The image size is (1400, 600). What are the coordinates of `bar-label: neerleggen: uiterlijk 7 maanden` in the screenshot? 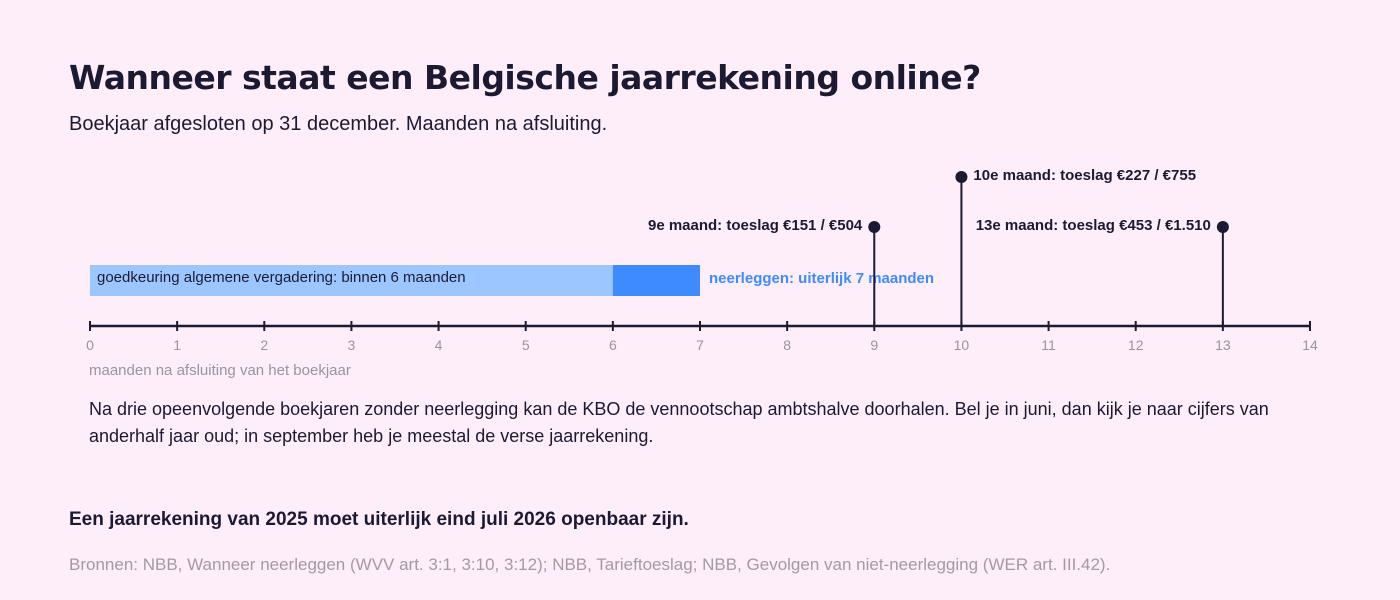 It's located at (821, 278).